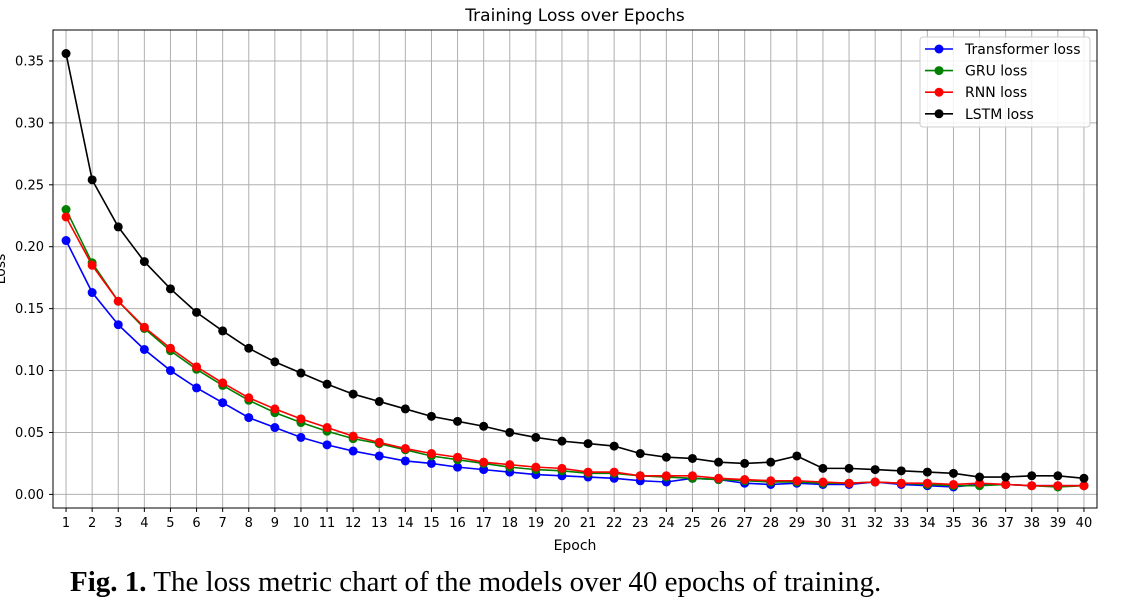  Describe the element at coordinates (875, 523) in the screenshot. I see `x-tick-label: 32` at that location.